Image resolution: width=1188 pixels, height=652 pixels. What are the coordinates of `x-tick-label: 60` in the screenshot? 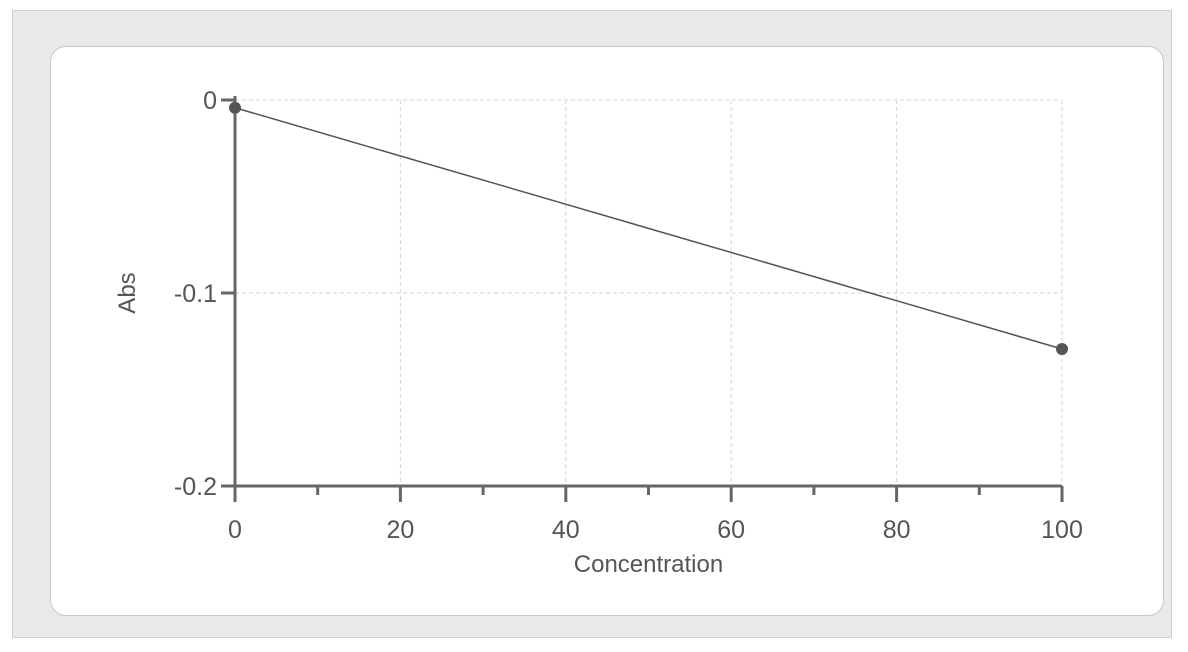 It's located at (731, 530).